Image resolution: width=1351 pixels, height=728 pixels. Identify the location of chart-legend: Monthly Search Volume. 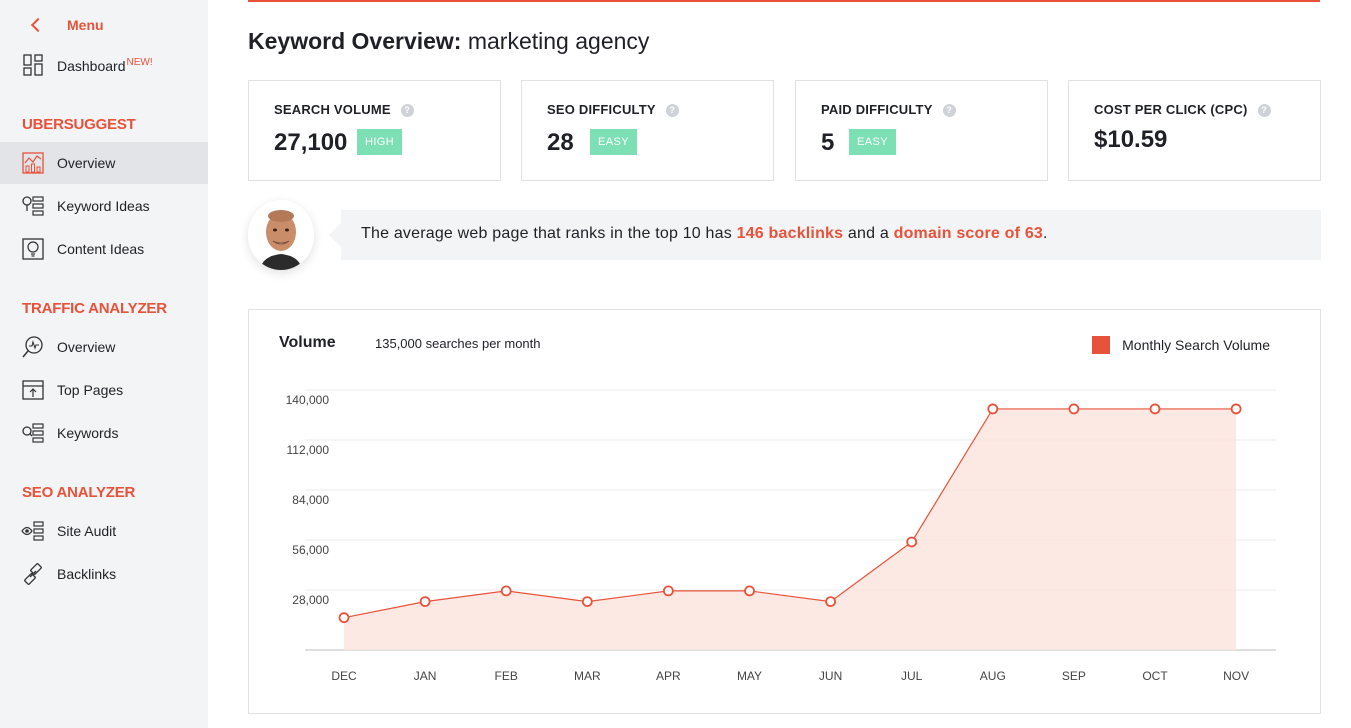
(1181, 345).